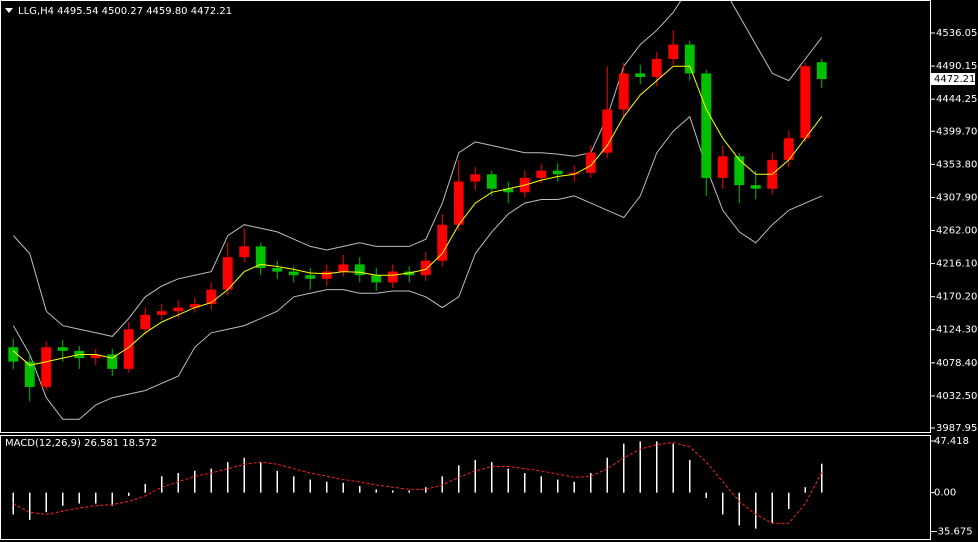 The image size is (978, 542). Describe the element at coordinates (956, 197) in the screenshot. I see `y-tick-label: 4307.90` at that location.